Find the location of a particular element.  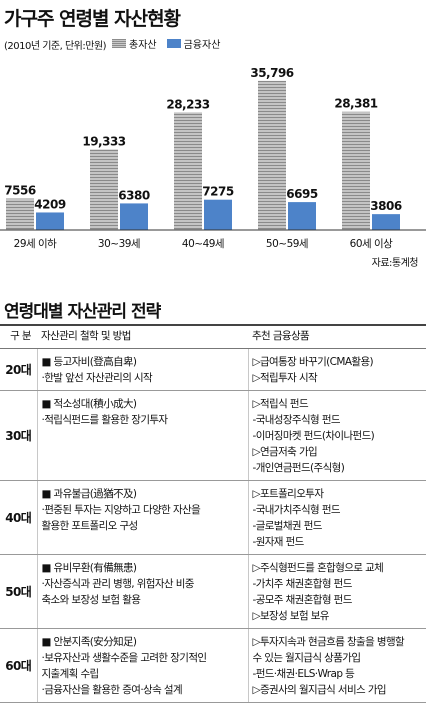

product-line: -개인연금펀드(주식형) is located at coordinates (298, 468).